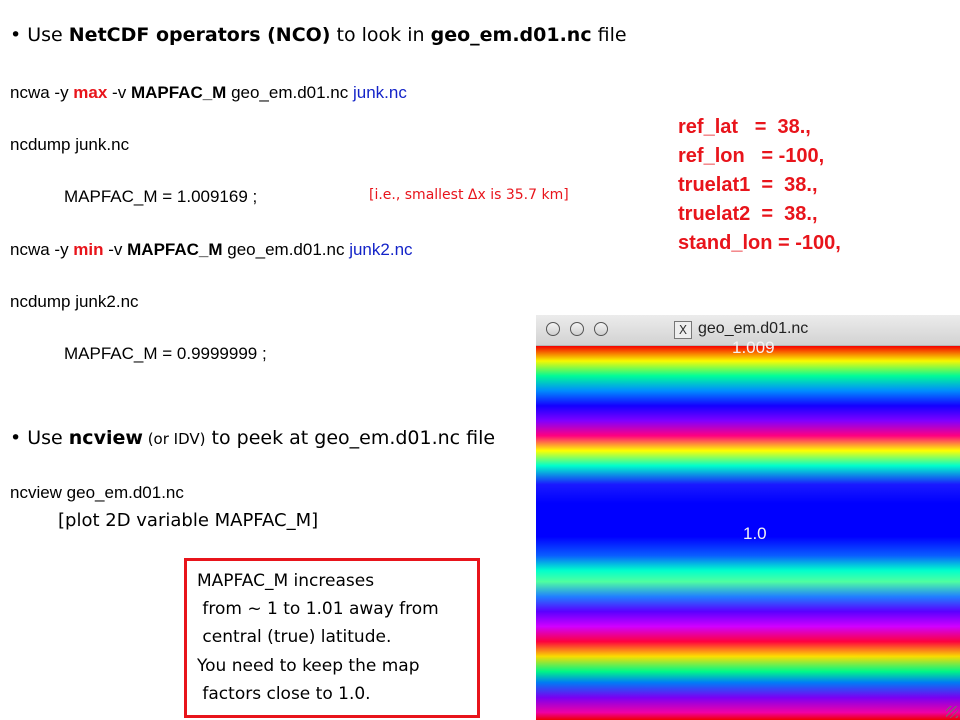  I want to click on ncview-bold: ncview, so click(105, 438).